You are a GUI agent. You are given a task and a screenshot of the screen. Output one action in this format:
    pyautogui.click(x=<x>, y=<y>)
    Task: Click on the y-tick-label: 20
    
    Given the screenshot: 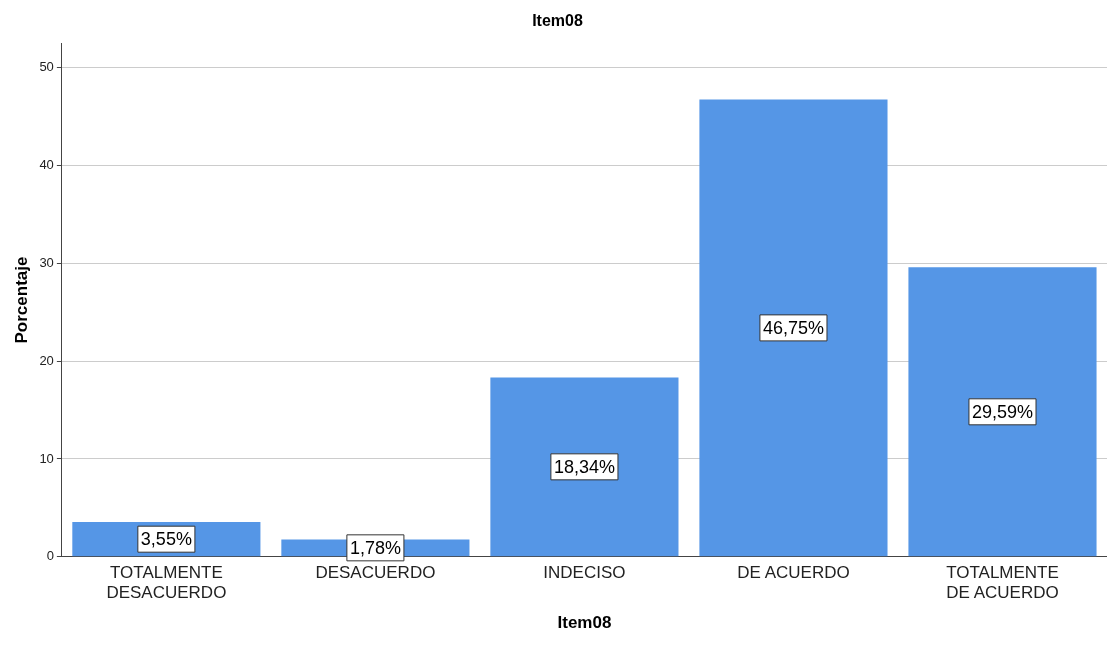 What is the action you would take?
    pyautogui.click(x=46, y=360)
    